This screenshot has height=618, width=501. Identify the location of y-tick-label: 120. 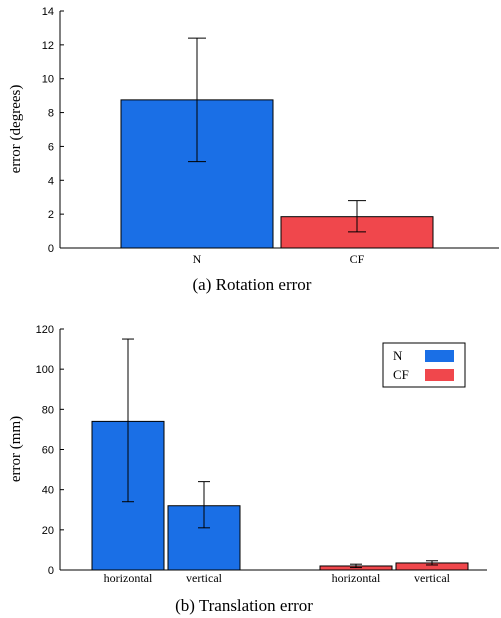
(45, 330).